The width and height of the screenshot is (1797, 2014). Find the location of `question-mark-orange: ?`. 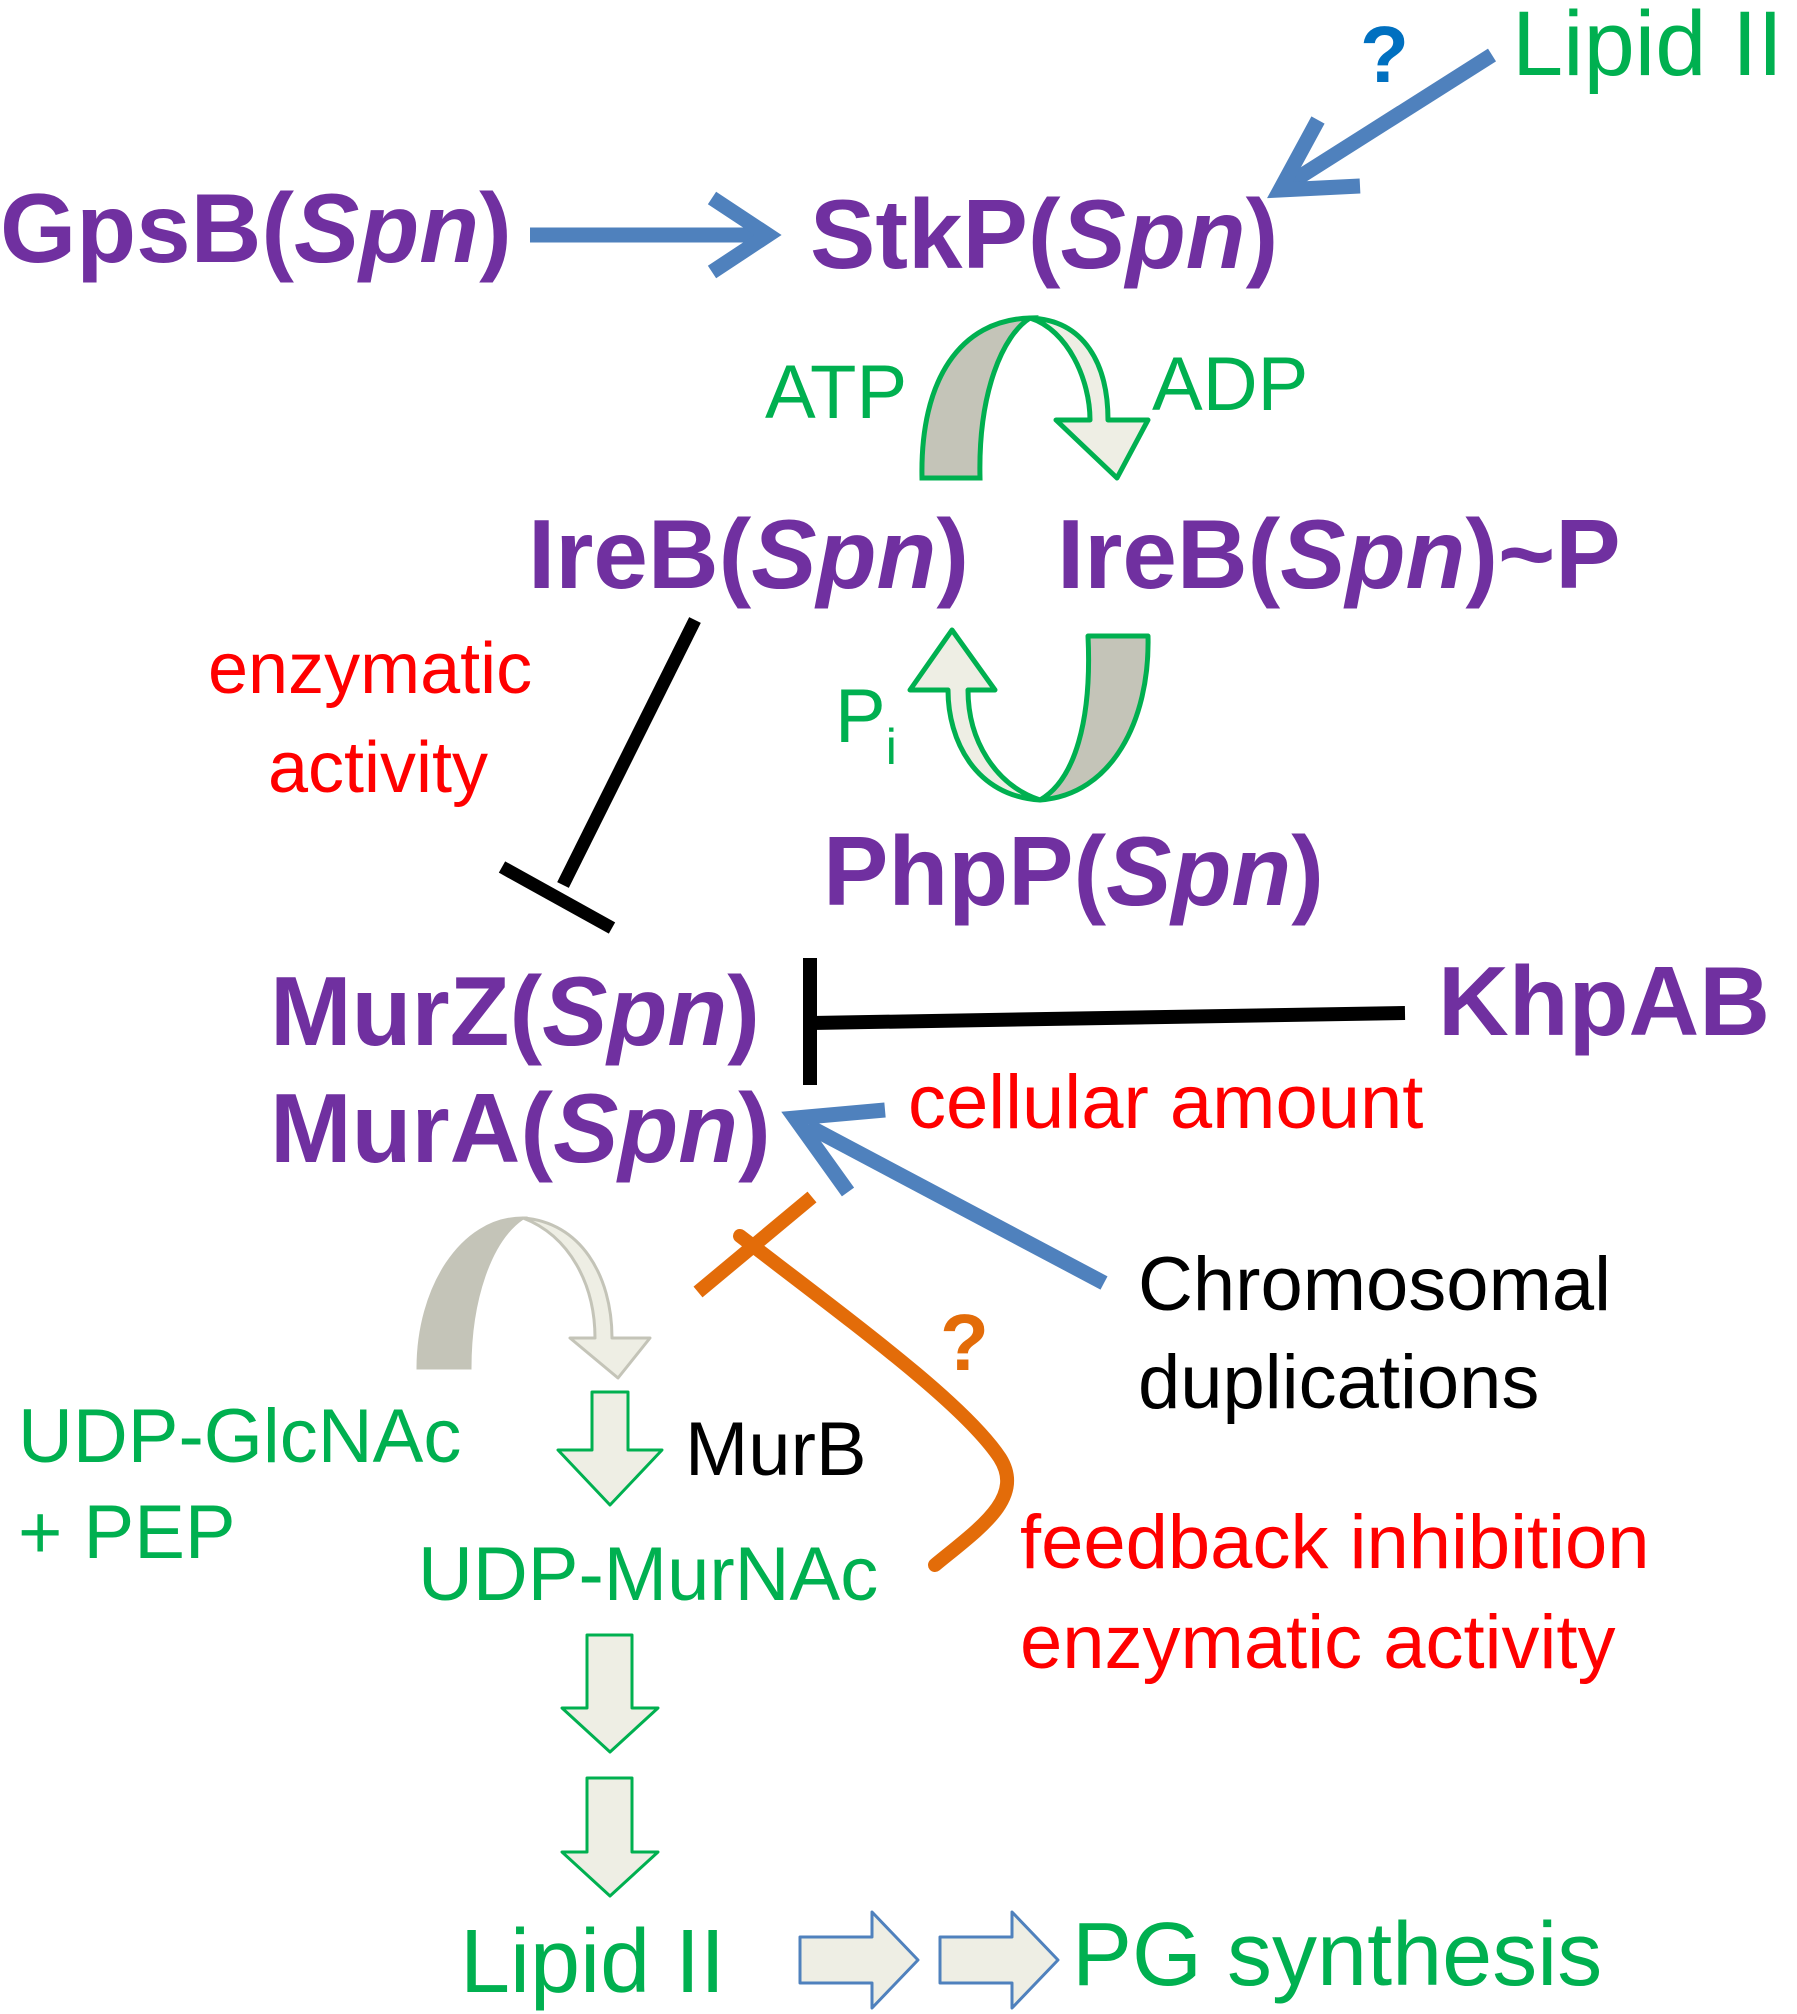

question-mark-orange: ? is located at coordinates (964, 1342).